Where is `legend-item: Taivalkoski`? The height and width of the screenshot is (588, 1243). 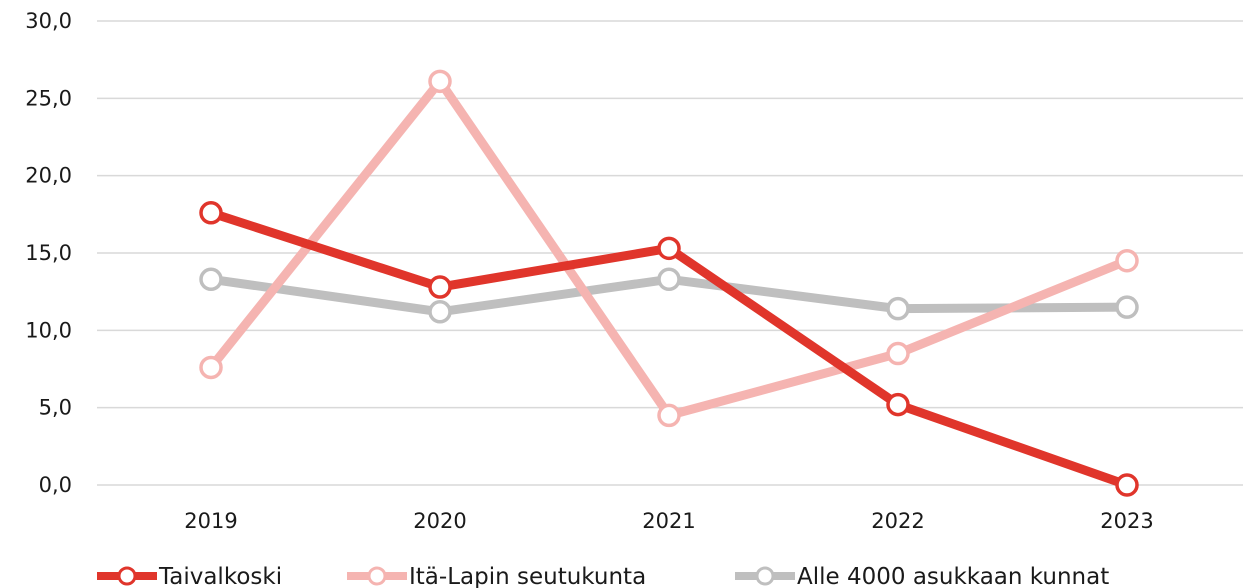
legend-item: Taivalkoski is located at coordinates (189, 576).